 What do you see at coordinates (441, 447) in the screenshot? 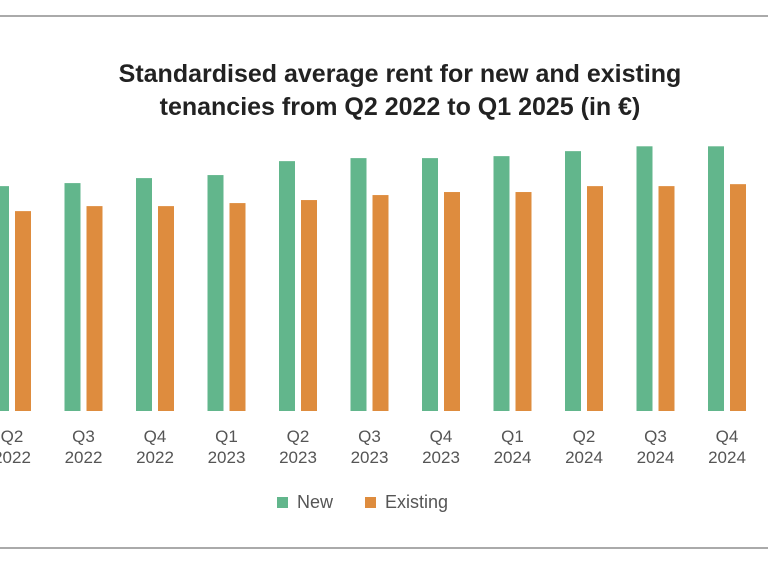
I see `x-tick-label: Q4 2023` at bounding box center [441, 447].